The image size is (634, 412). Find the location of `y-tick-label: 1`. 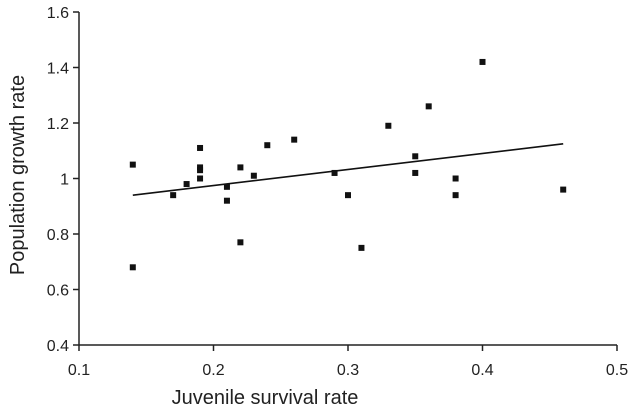

y-tick-label: 1 is located at coordinates (64, 180).